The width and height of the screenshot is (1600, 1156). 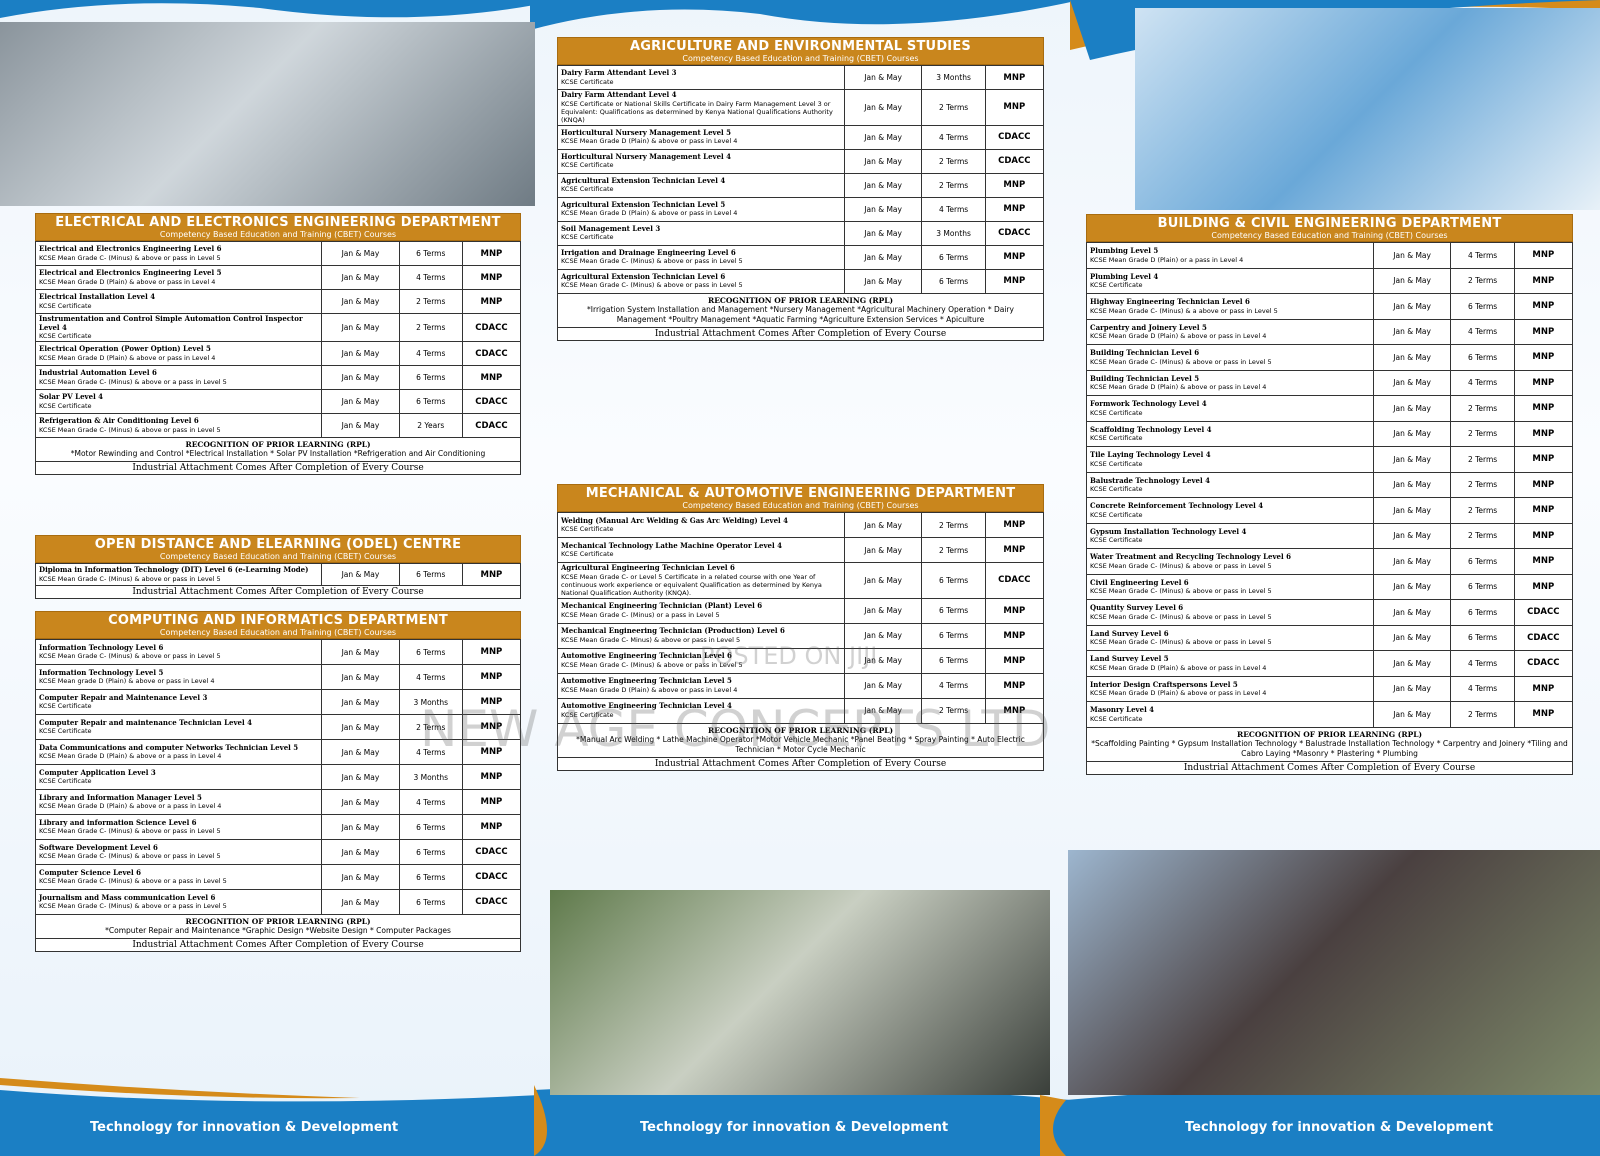 I want to click on course-name: Land Survey Level 5, so click(x=1129, y=658).